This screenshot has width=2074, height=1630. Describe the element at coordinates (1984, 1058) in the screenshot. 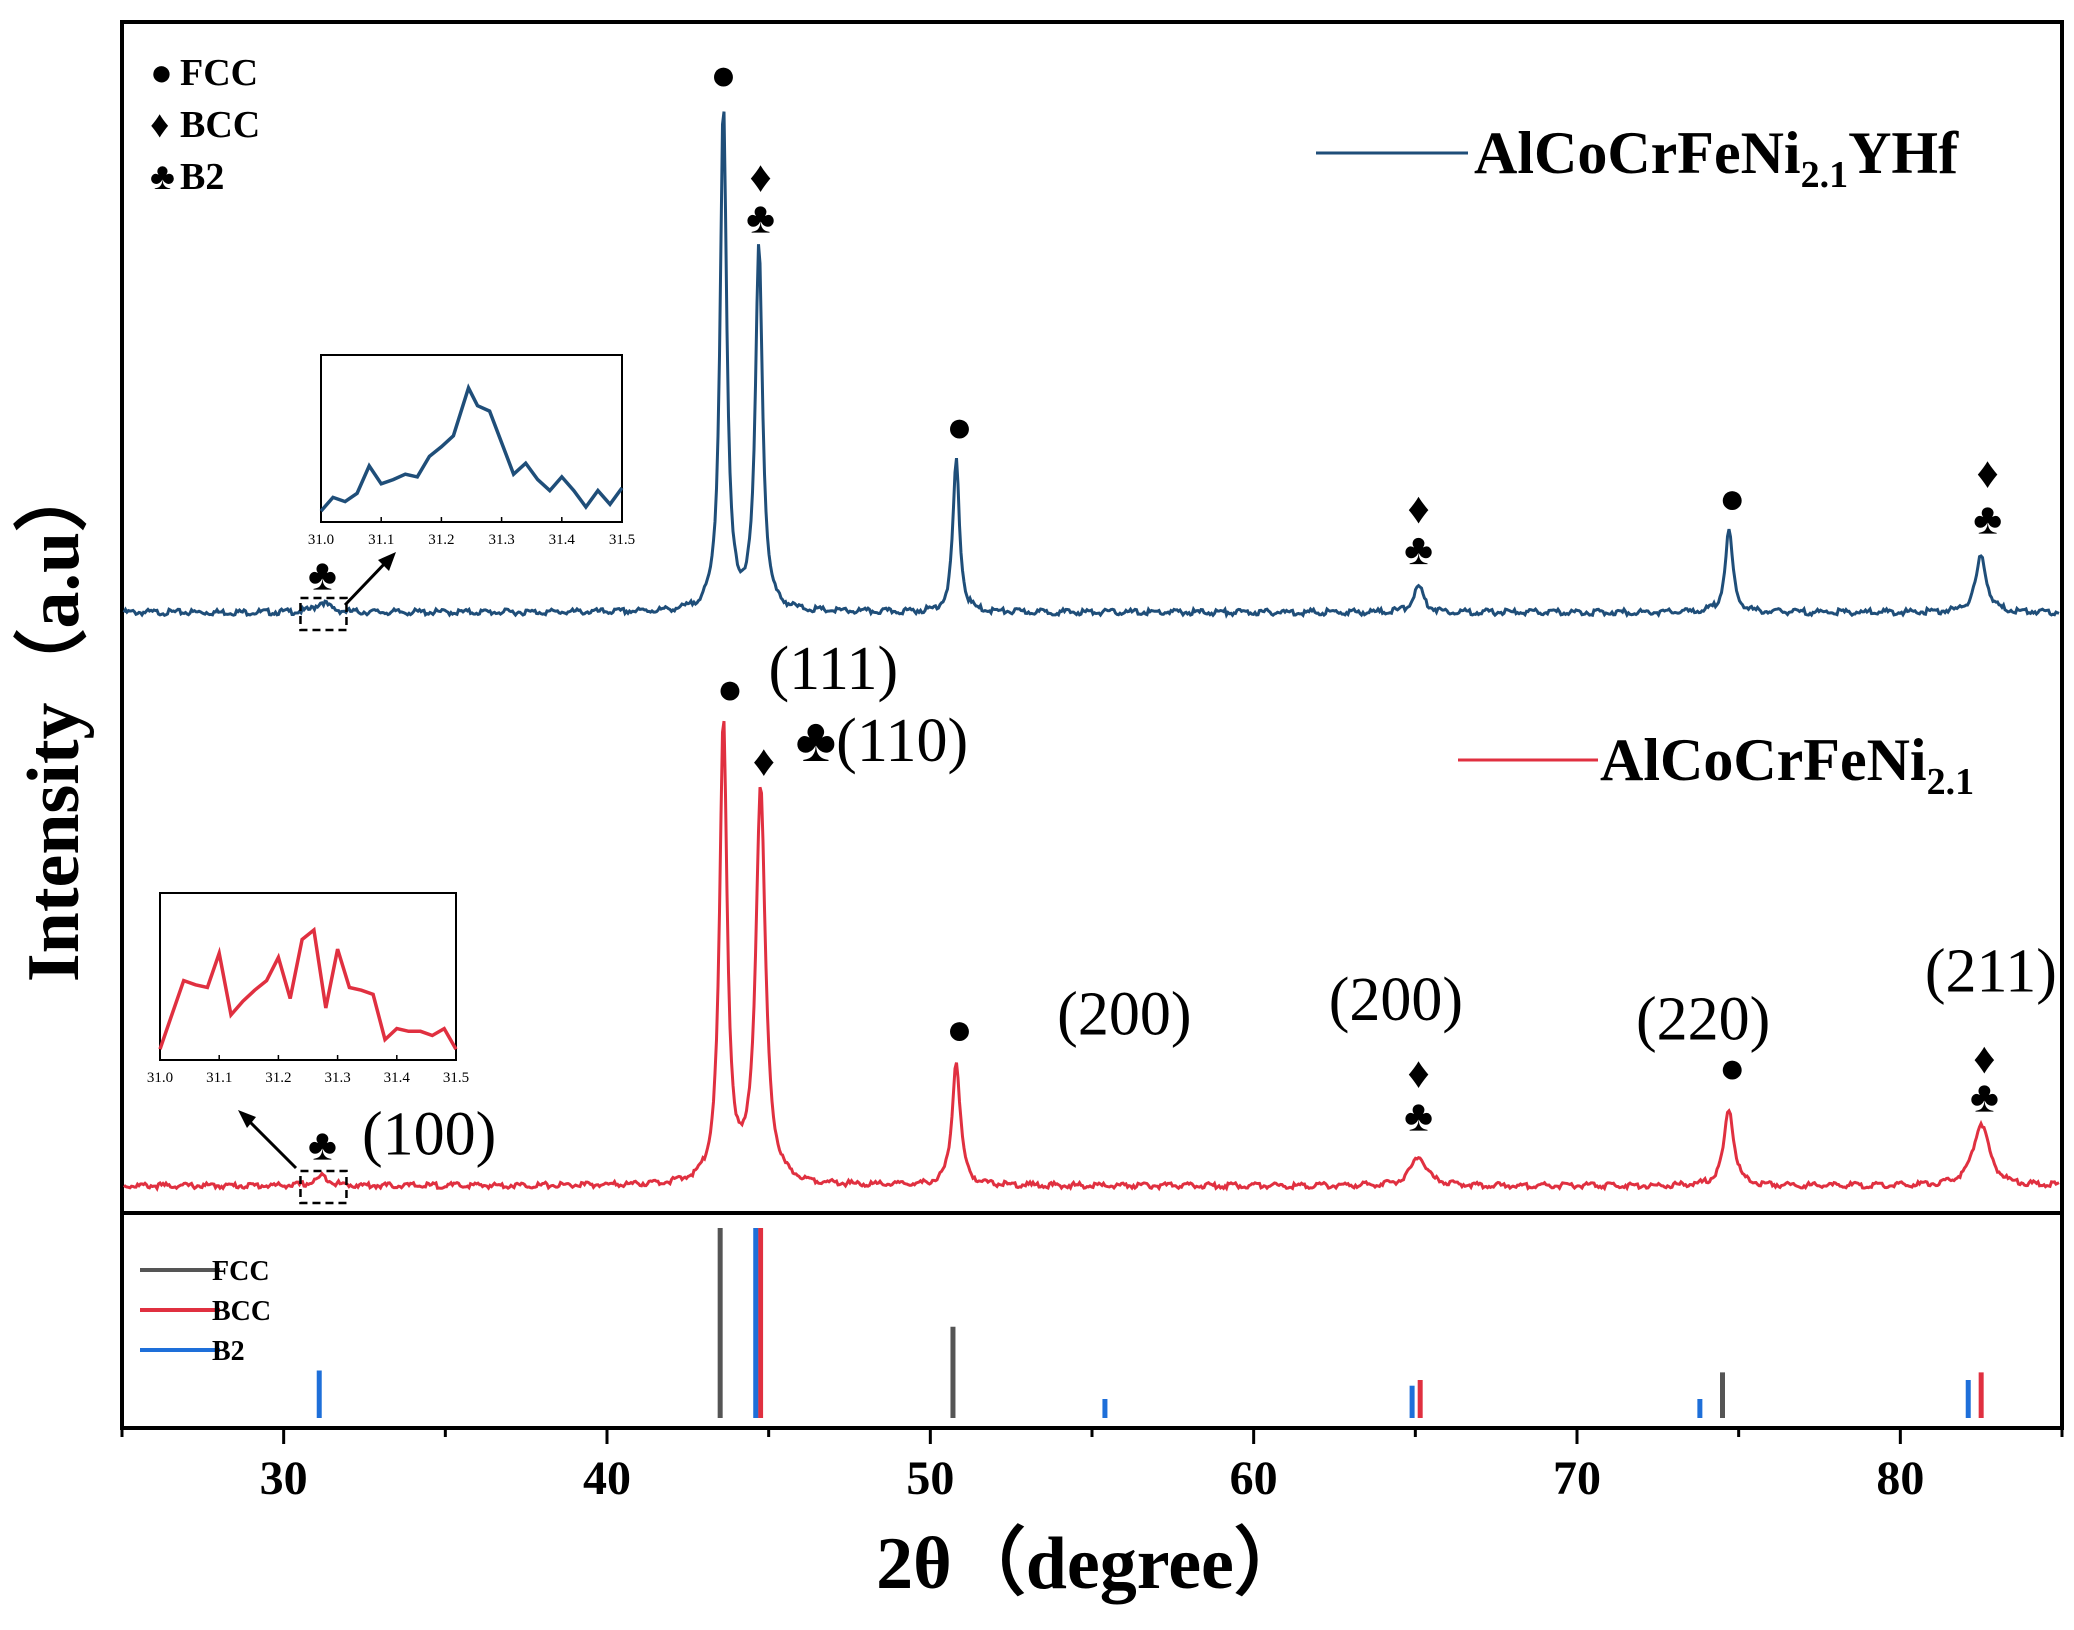

I see `peak-symbol-1-6: ♦` at that location.